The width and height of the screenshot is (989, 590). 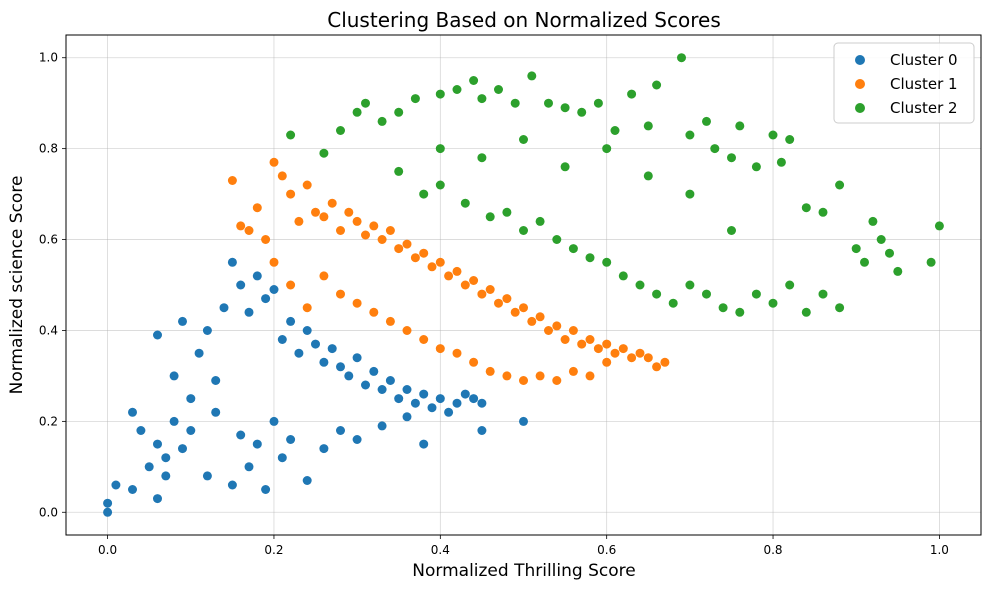 What do you see at coordinates (904, 83) in the screenshot?
I see `legend-box` at bounding box center [904, 83].